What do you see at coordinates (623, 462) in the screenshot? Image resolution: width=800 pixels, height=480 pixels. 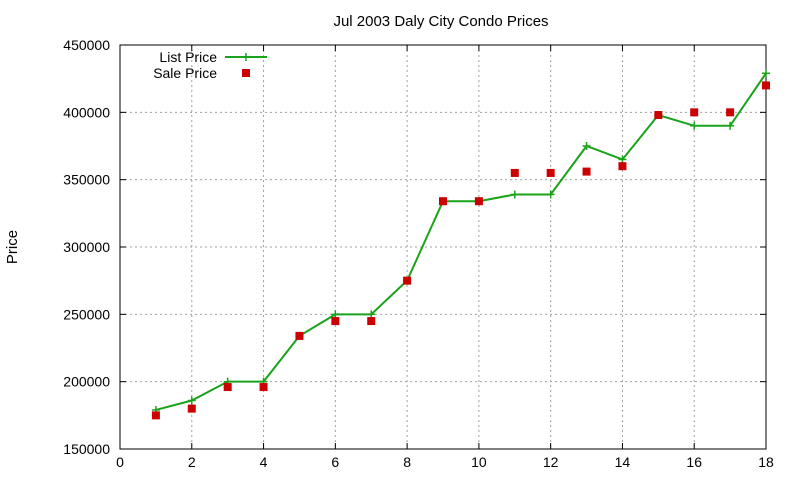 I see `x-tick-label: 14` at bounding box center [623, 462].